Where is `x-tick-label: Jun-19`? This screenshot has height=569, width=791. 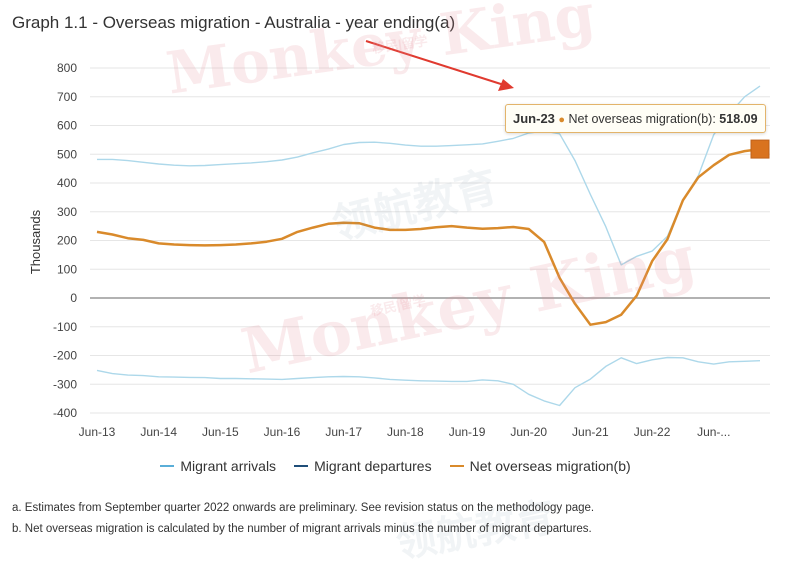 x-tick-label: Jun-19 is located at coordinates (467, 432).